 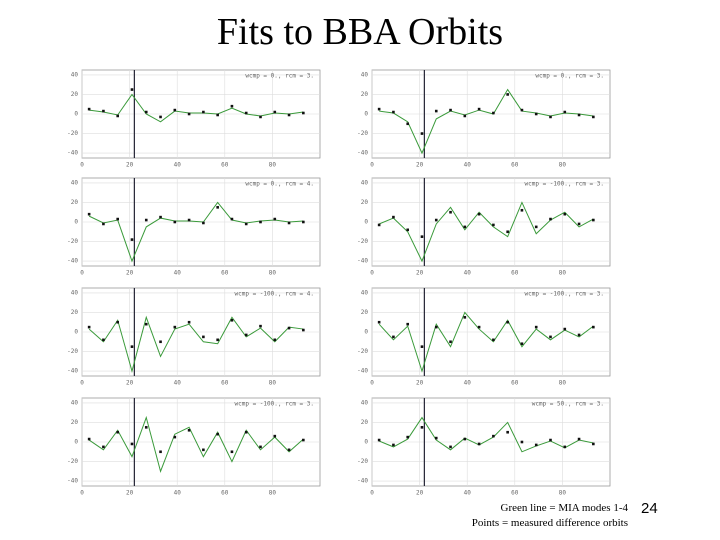 What do you see at coordinates (569, 76) in the screenshot?
I see `panel-label: wcmp = 0., rcm = 3.` at bounding box center [569, 76].